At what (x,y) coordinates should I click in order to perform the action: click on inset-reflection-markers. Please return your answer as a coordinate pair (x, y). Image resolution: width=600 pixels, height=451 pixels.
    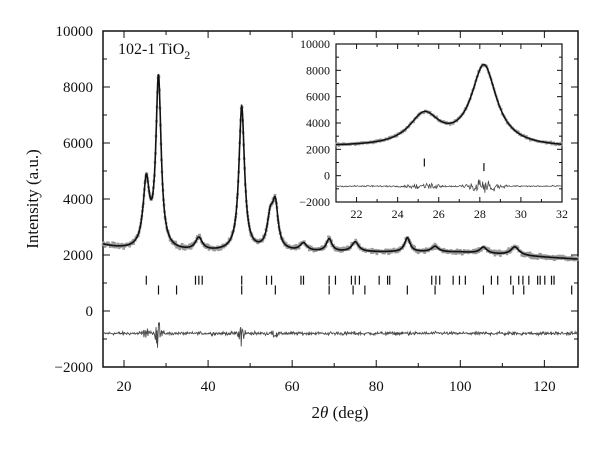
    Looking at the image, I should click on (454, 165).